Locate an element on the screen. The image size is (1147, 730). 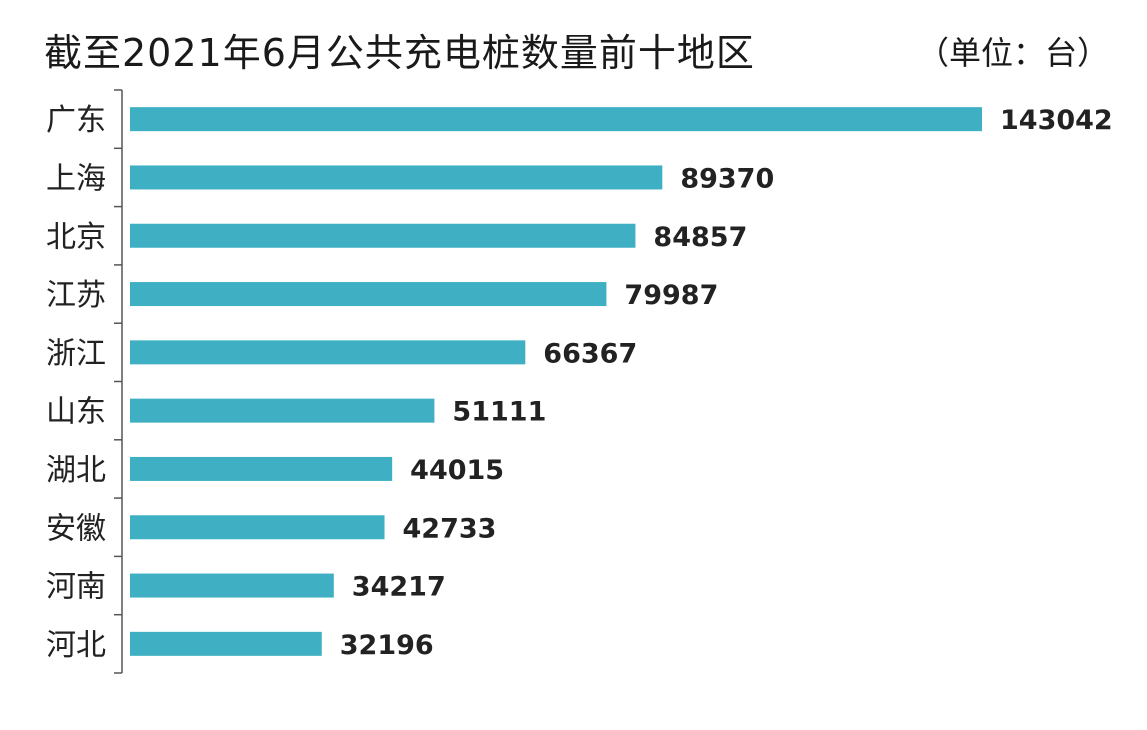
unit-label: （单位：台） is located at coordinates (1012, 53).